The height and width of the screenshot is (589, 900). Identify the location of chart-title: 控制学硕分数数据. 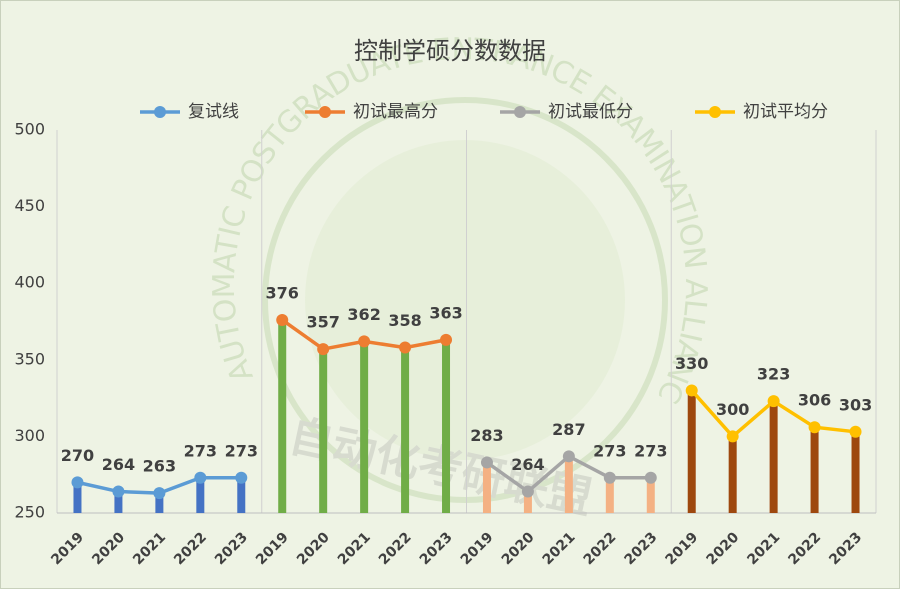
(450, 51).